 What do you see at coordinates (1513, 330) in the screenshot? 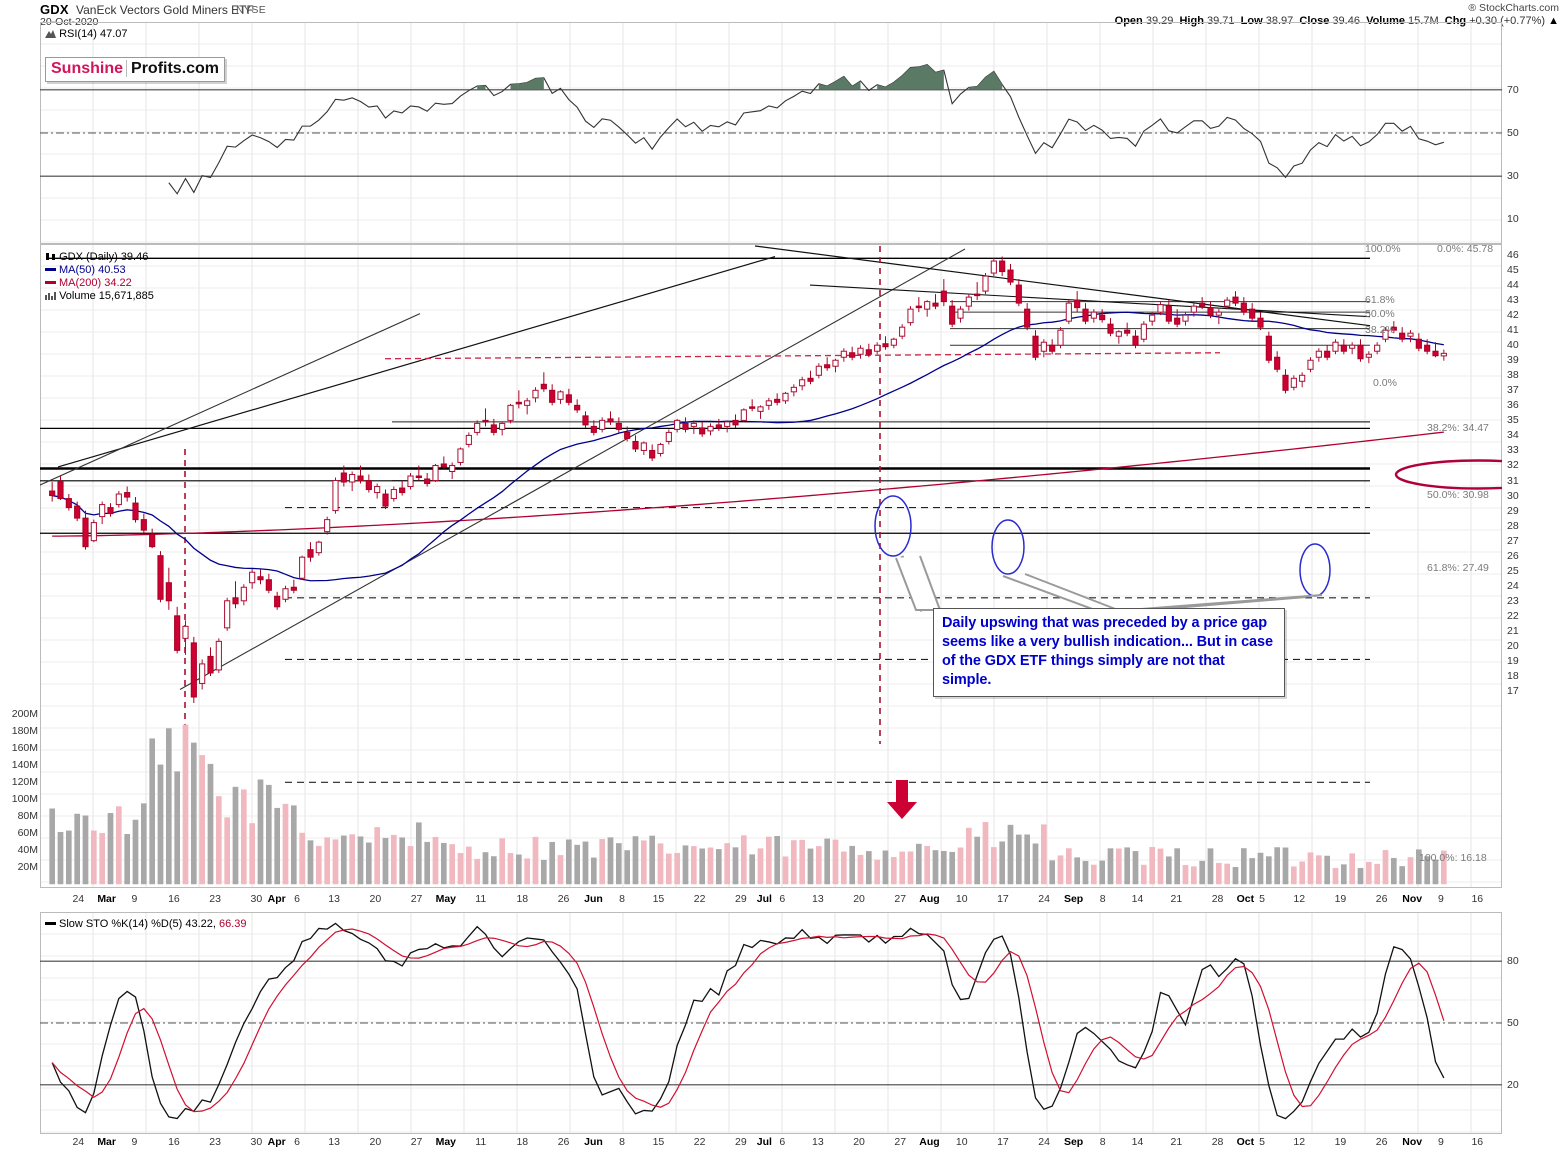
I see `price-tick: 41` at bounding box center [1513, 330].